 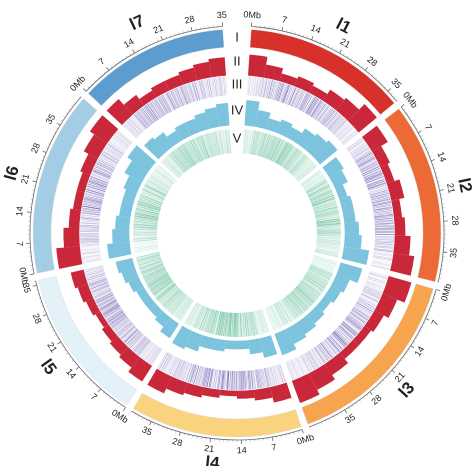 What do you see at coordinates (252, 14) in the screenshot?
I see `tick-label: 0Mb` at bounding box center [252, 14].